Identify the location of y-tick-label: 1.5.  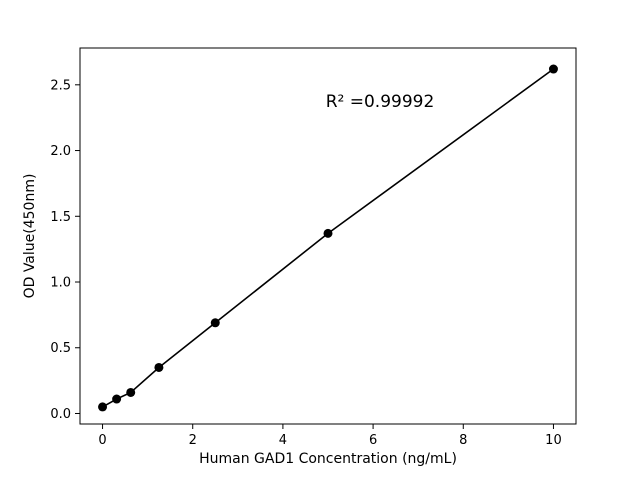
(60, 217).